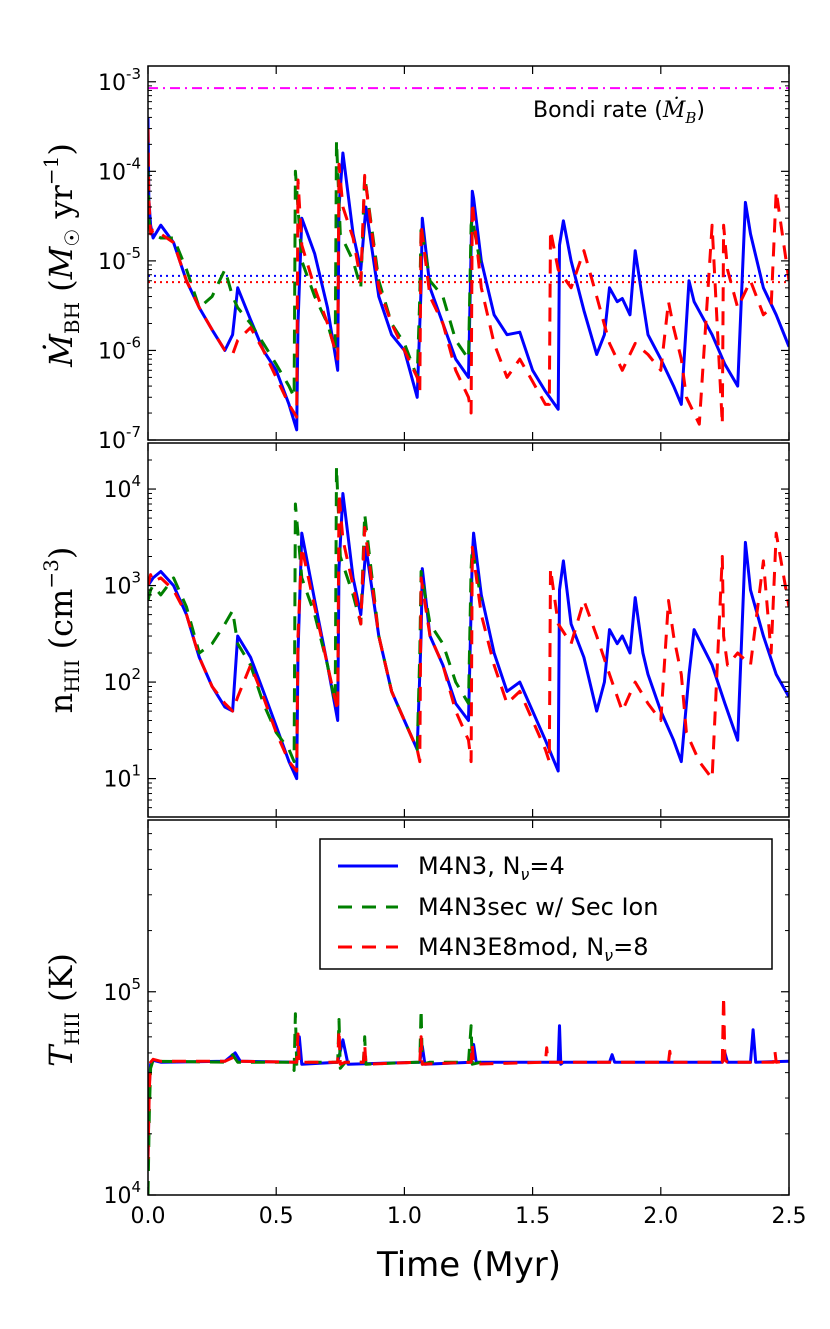 This screenshot has width=830, height=1329. I want to click on y-tick-label: 10¹, so click(122, 777).